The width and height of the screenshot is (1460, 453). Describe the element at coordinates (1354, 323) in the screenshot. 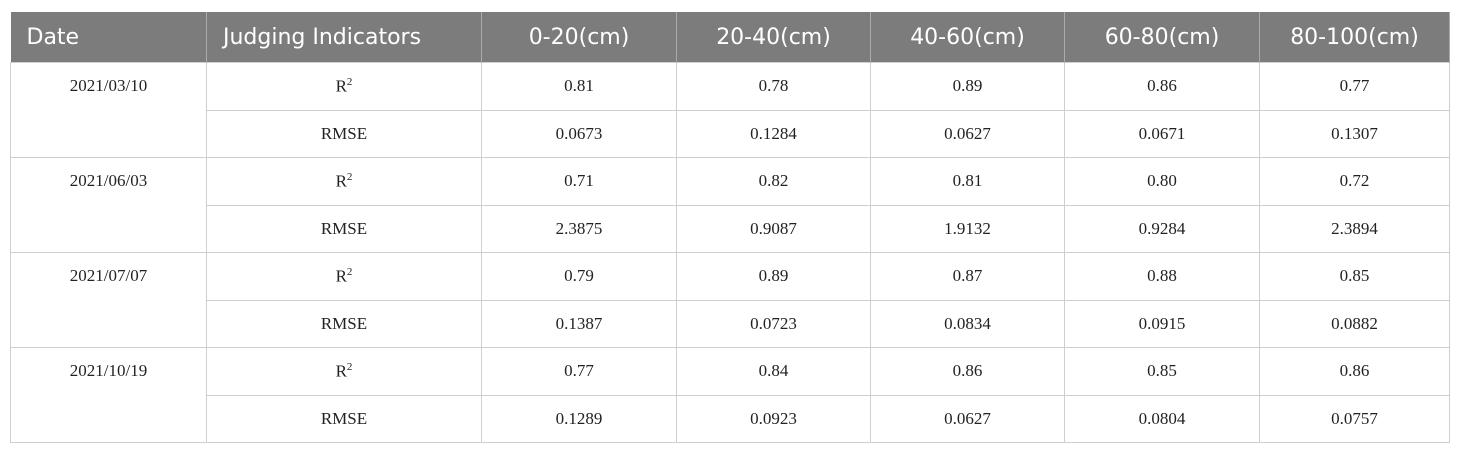

I see `value-cell: 0.0882` at that location.